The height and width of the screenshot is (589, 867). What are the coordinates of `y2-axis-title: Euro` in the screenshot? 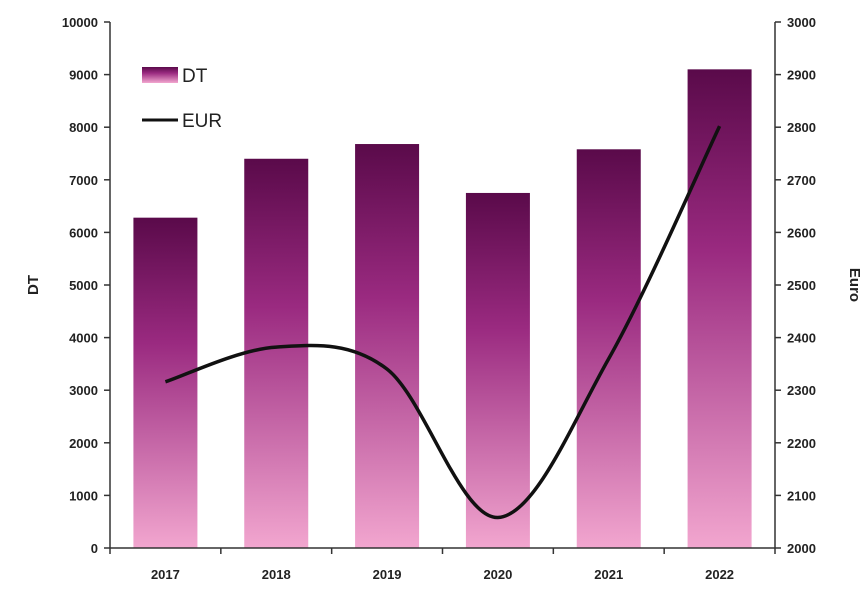 It's located at (854, 285).